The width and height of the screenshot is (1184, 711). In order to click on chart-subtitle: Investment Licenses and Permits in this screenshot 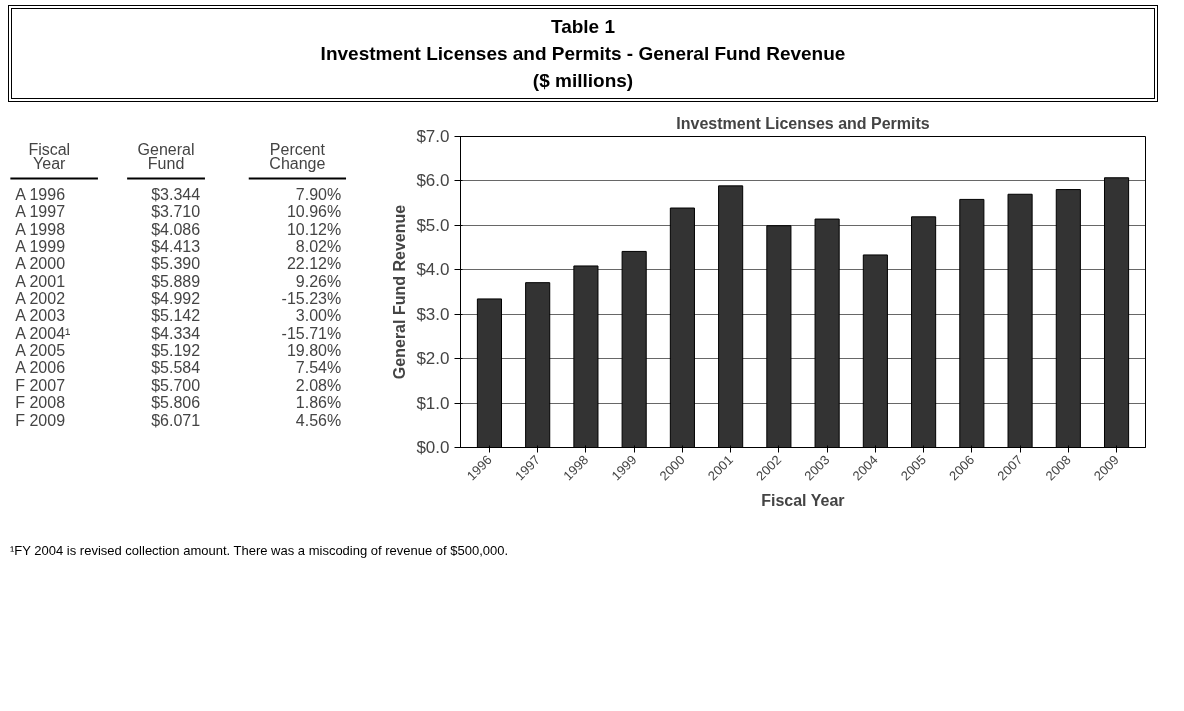, I will do `click(803, 123)`.